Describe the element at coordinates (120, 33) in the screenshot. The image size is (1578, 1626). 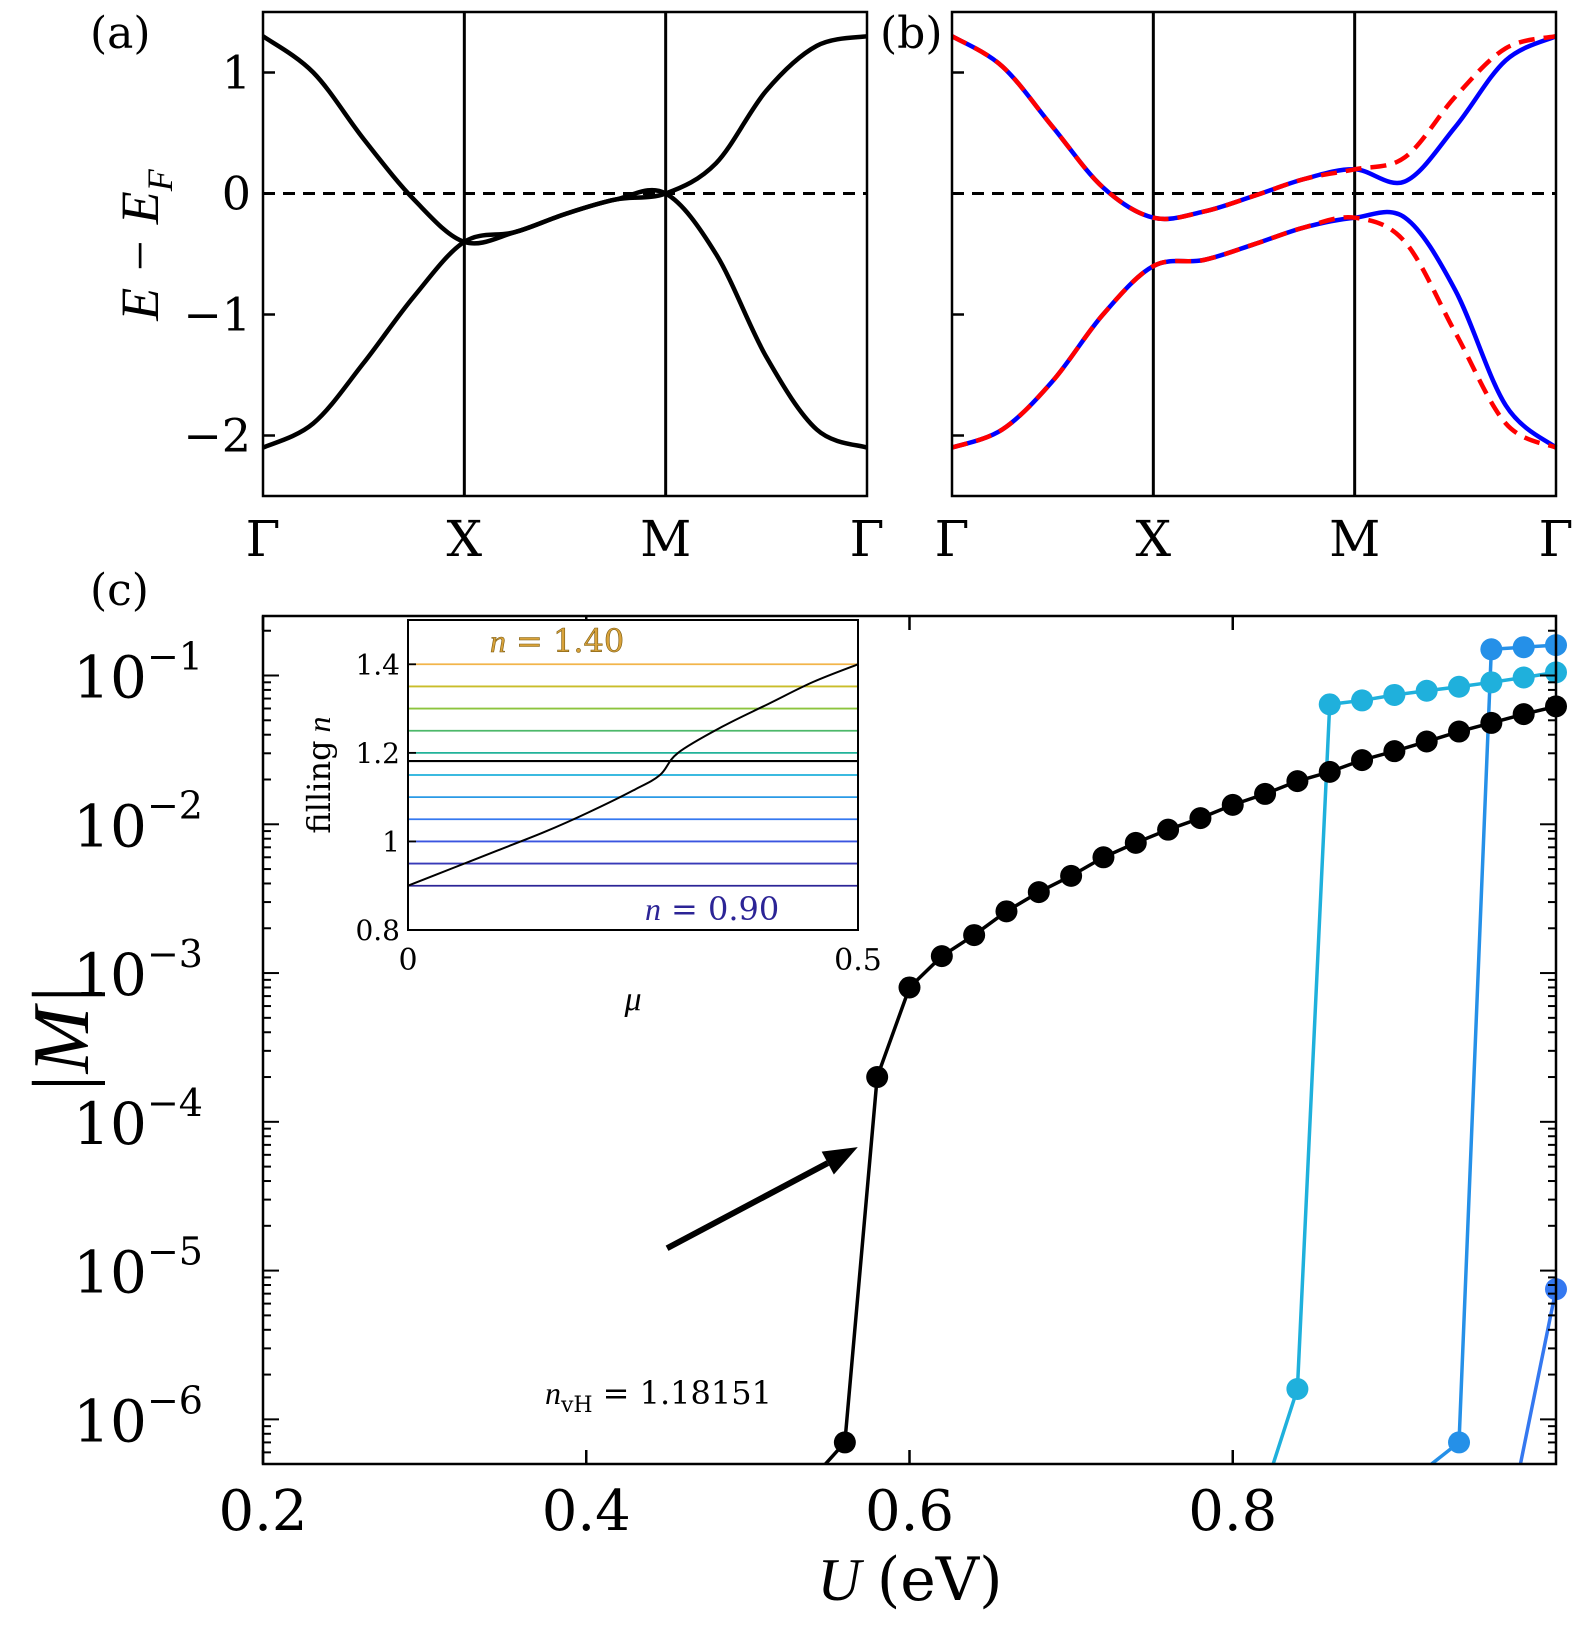
I see `panel-label-a: (a)` at that location.